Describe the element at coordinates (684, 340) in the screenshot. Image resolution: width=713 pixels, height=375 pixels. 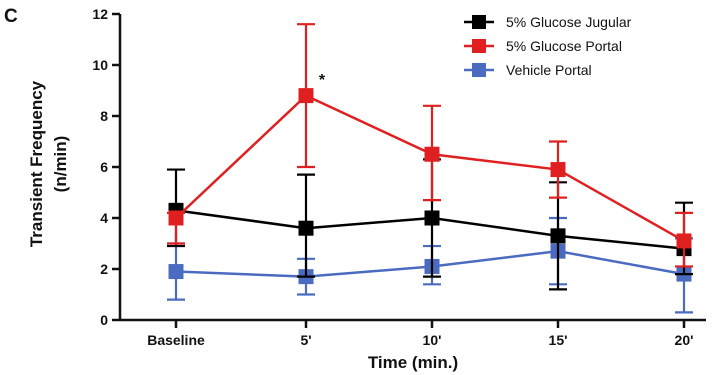
I see `x-tick-label-4: 20'` at that location.